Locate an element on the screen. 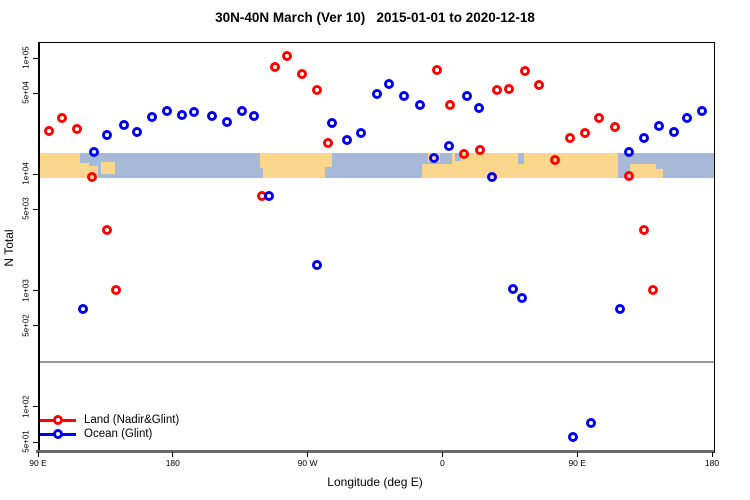  x-tick-label: 90 E is located at coordinates (577, 463).